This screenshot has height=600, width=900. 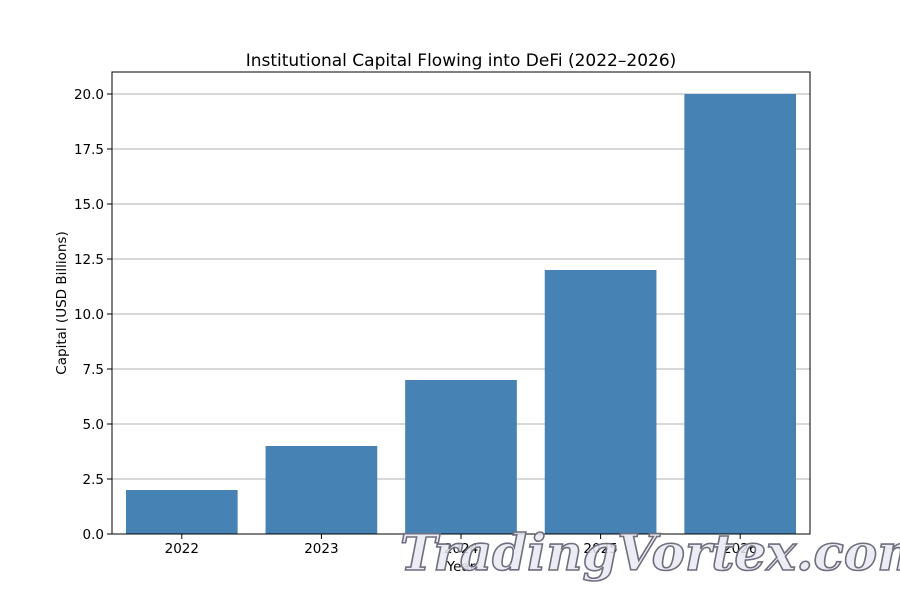 I want to click on y-tick-label: 2.5, so click(x=93, y=480).